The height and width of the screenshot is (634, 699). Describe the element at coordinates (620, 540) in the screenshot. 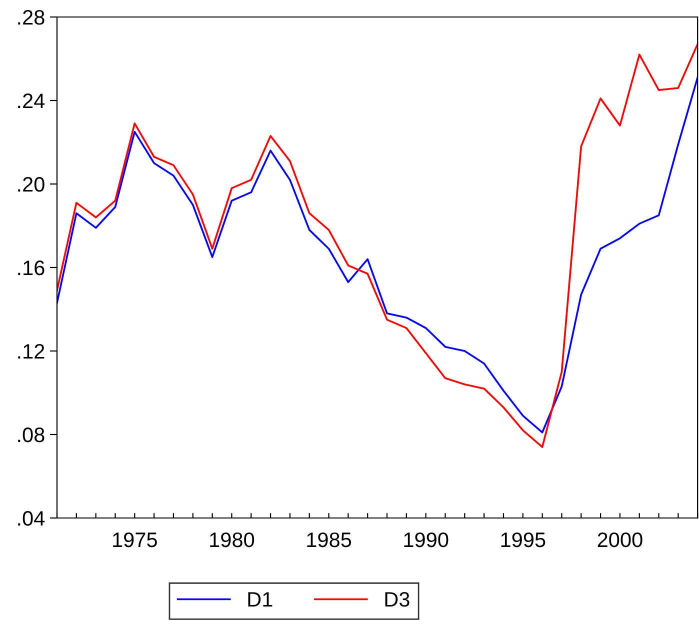

I see `x-tick-label: 2000` at that location.